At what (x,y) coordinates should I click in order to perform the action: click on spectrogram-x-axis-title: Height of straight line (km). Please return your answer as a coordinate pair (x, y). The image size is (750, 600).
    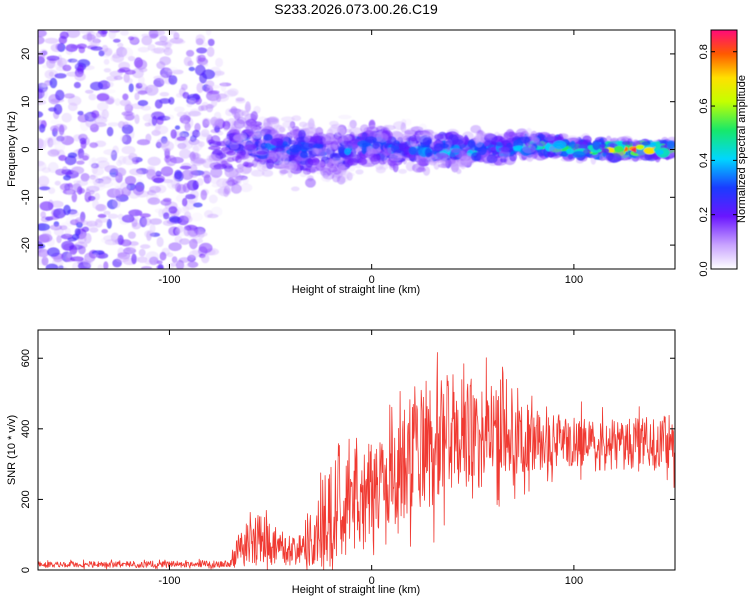
    Looking at the image, I should click on (356, 290).